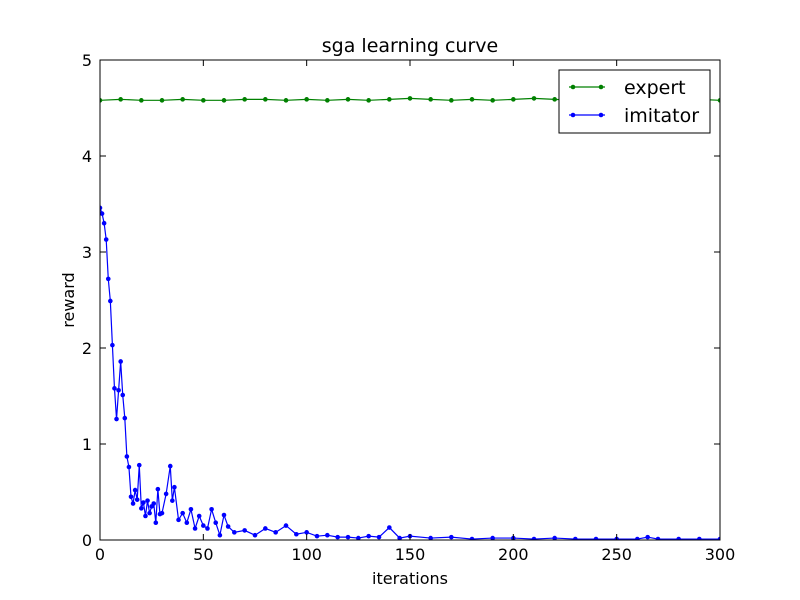 The image size is (800, 600). What do you see at coordinates (306, 554) in the screenshot?
I see `x-tick-label: 100` at bounding box center [306, 554].